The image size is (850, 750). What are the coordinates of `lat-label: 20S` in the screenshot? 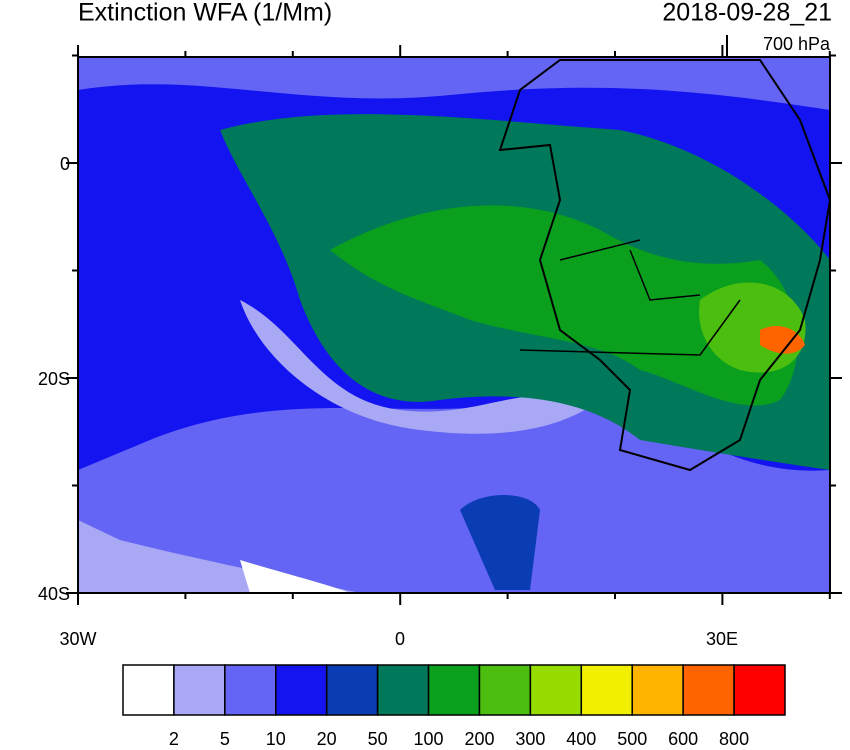 It's located at (54, 379).